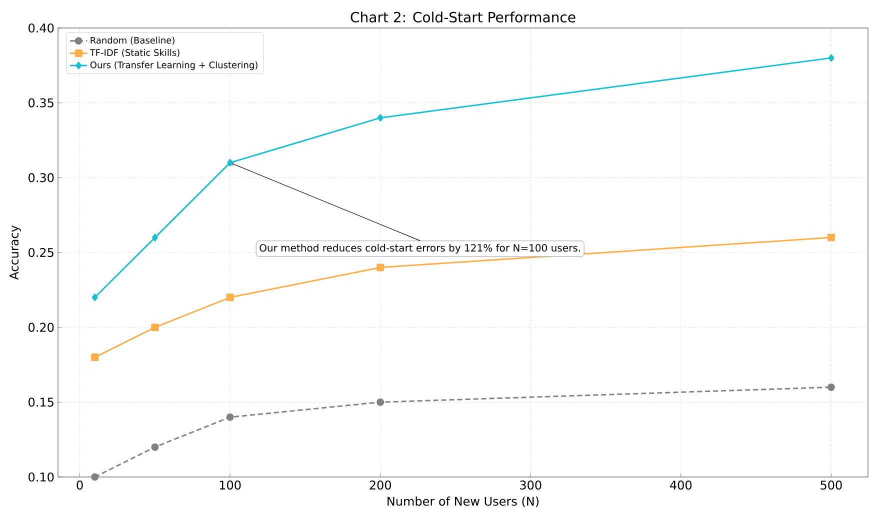 This screenshot has height=517, width=869. Describe the element at coordinates (41, 177) in the screenshot. I see `y-tick-label: 0.30` at that location.